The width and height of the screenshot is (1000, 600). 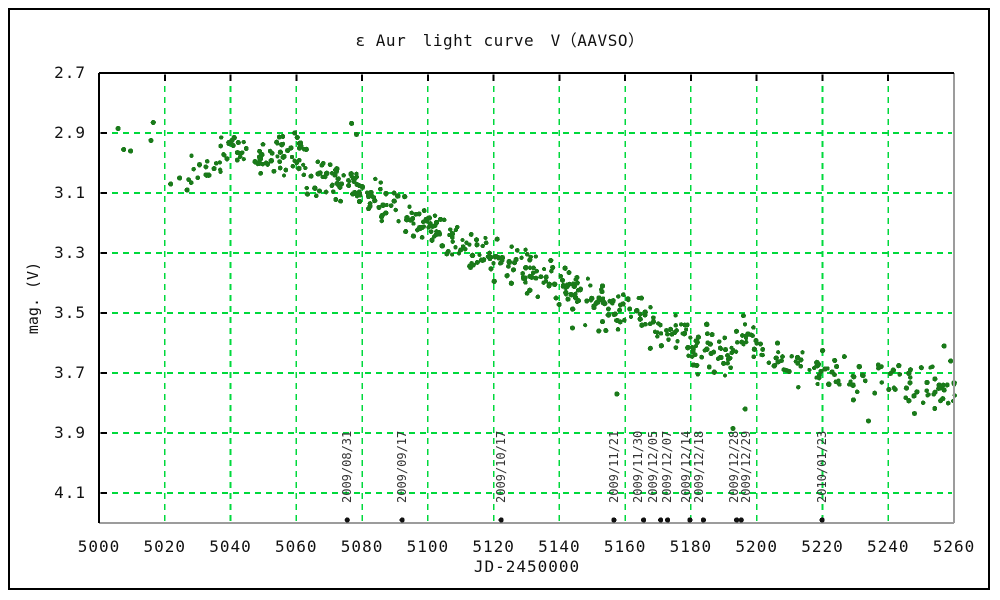 I want to click on y-tick-label: 3.7, so click(x=70, y=372).